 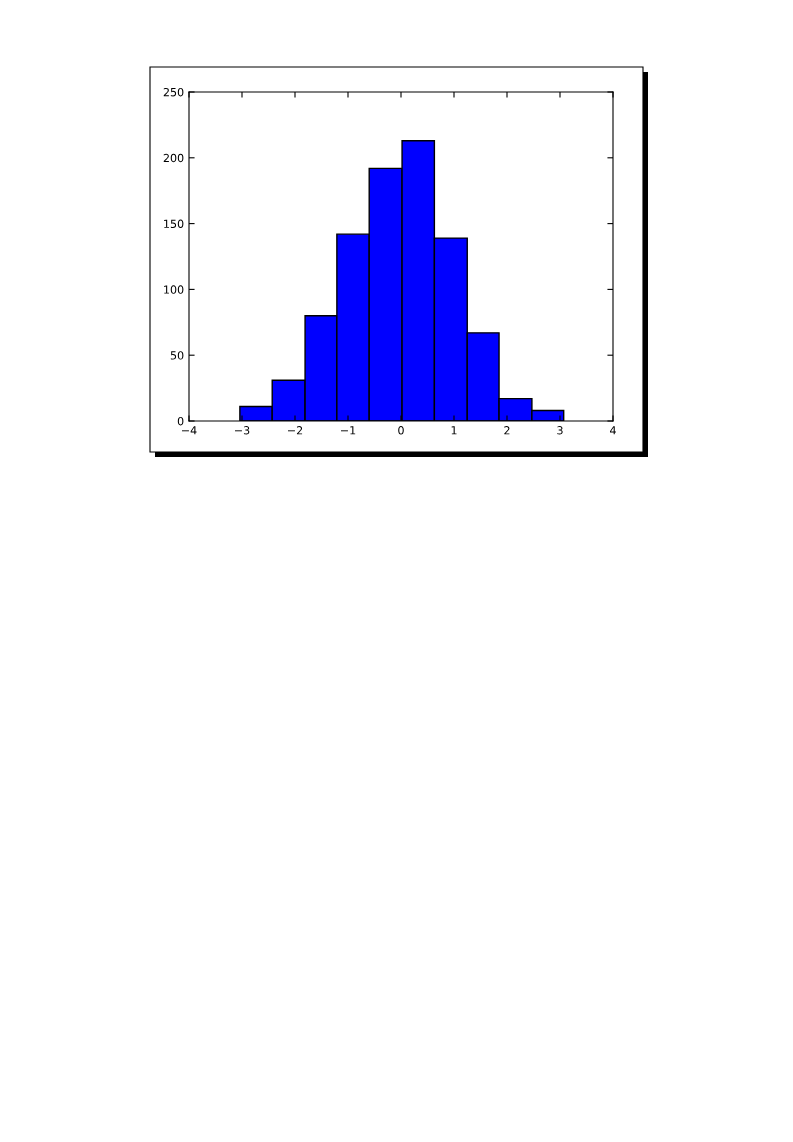 I want to click on y-tick-label: 0, so click(x=180, y=421).